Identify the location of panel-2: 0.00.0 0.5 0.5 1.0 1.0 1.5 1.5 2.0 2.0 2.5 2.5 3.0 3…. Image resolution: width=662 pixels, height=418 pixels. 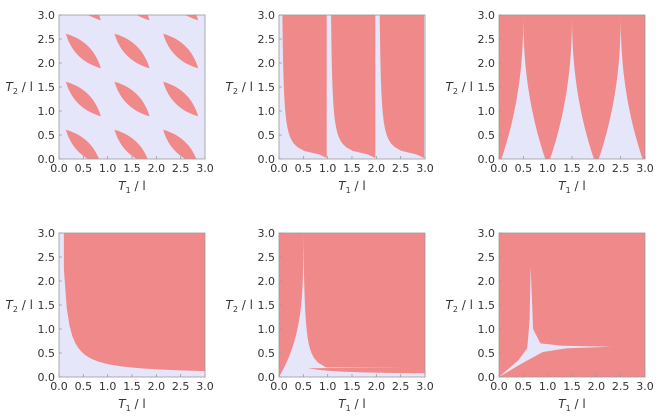
(330, 102).